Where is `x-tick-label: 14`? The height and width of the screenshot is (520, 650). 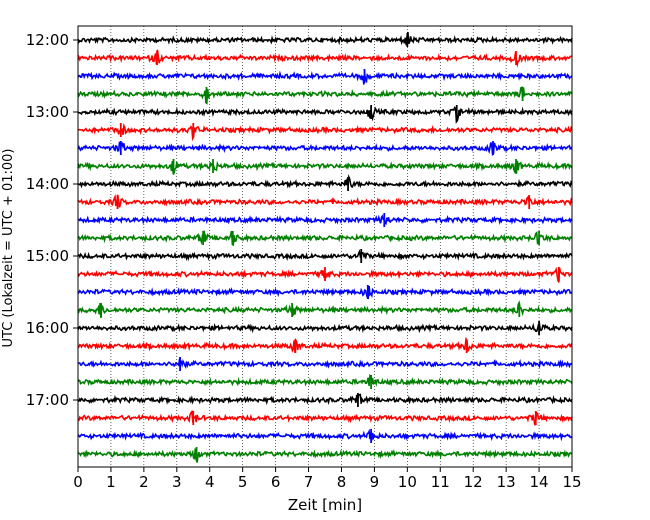
x-tick-label: 14 is located at coordinates (539, 482).